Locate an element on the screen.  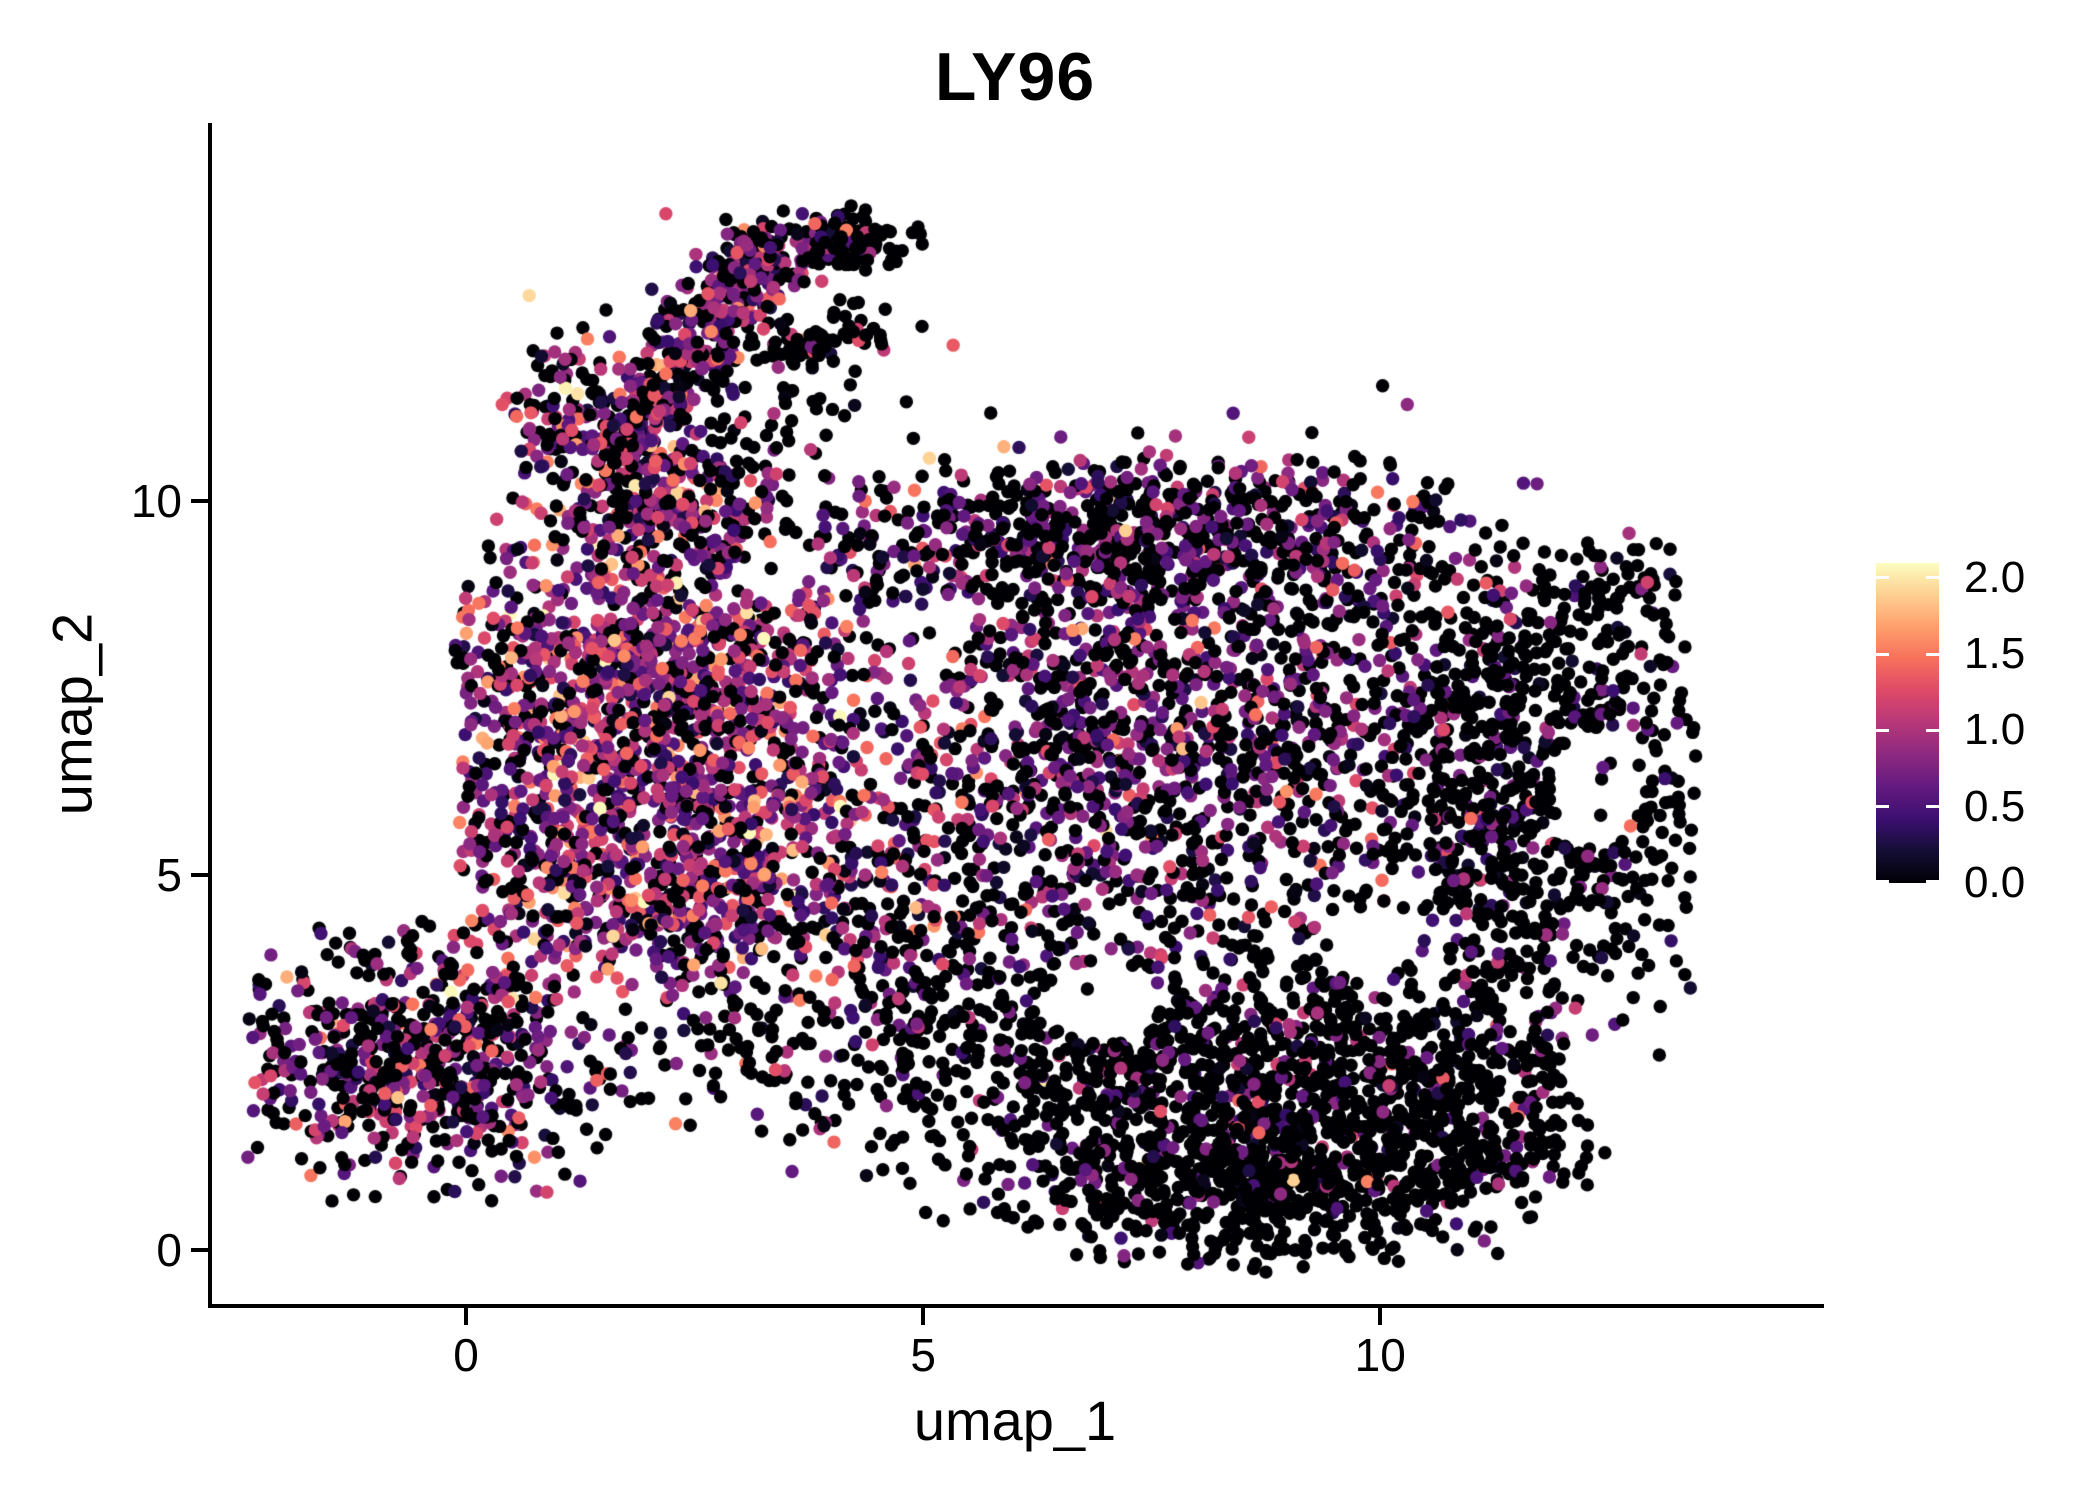
colorbar-legend is located at coordinates (1907, 723).